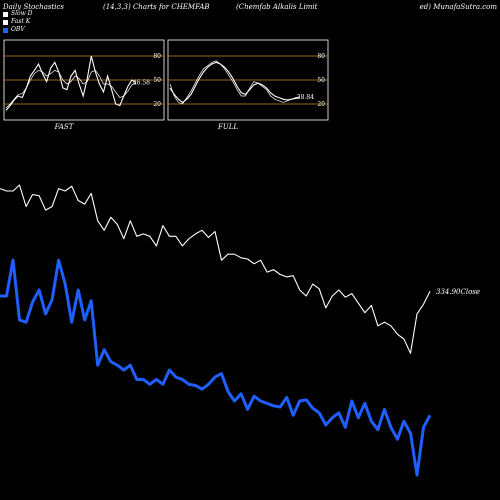 The image size is (500, 500). What do you see at coordinates (157, 56) in the screenshot?
I see `fast-tick-label: 80` at bounding box center [157, 56].